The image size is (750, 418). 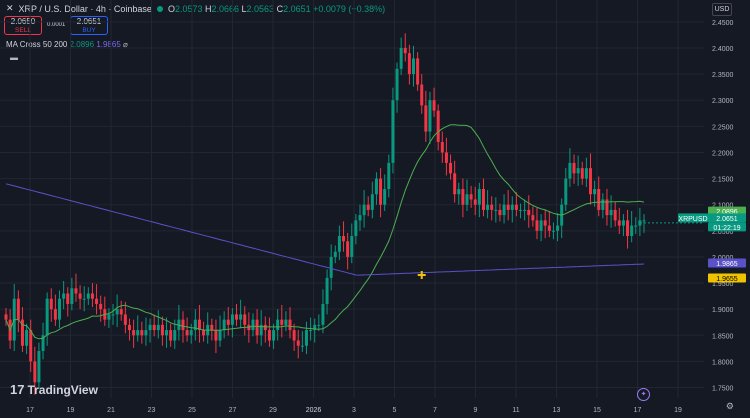 What do you see at coordinates (244, 8) in the screenshot?
I see `ohlc-key: L` at bounding box center [244, 8].